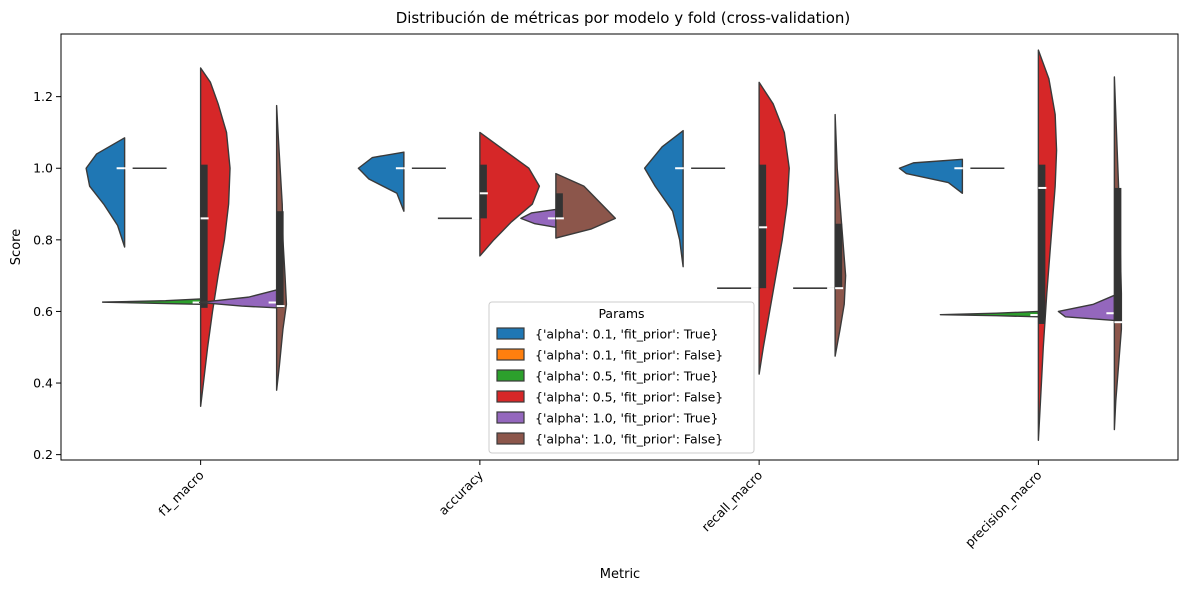 This screenshot has height=594, width=1189. I want to click on x-axis-label: Metric, so click(620, 574).